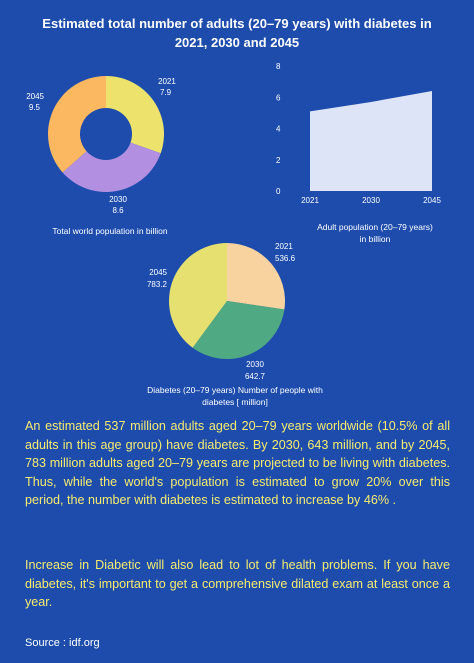 The height and width of the screenshot is (663, 474). I want to click on area-xtick-2030: 2030, so click(371, 200).